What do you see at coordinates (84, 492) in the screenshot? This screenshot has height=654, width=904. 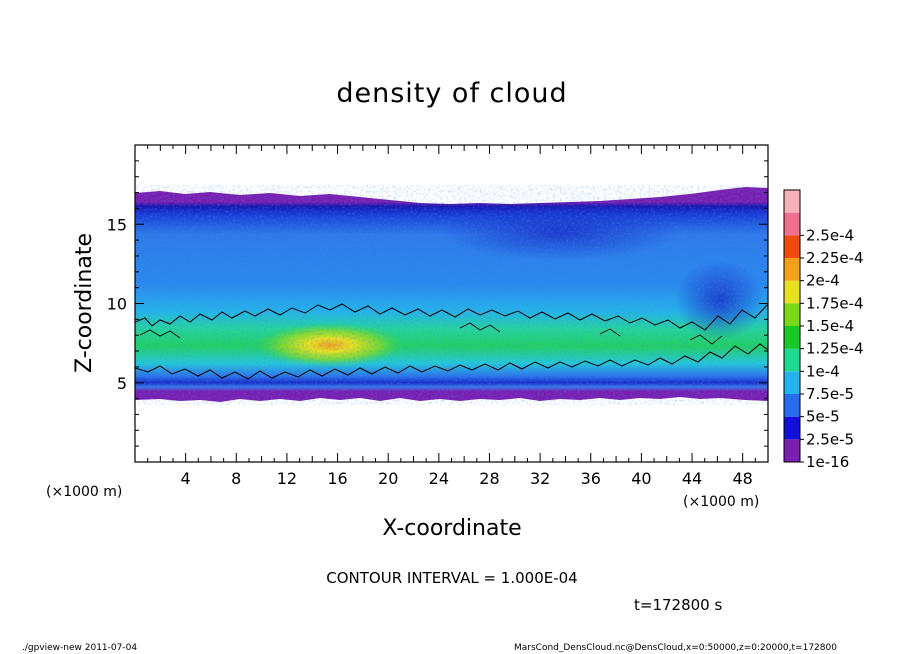 I see `y-axis-unit: (×1000 m)` at bounding box center [84, 492].